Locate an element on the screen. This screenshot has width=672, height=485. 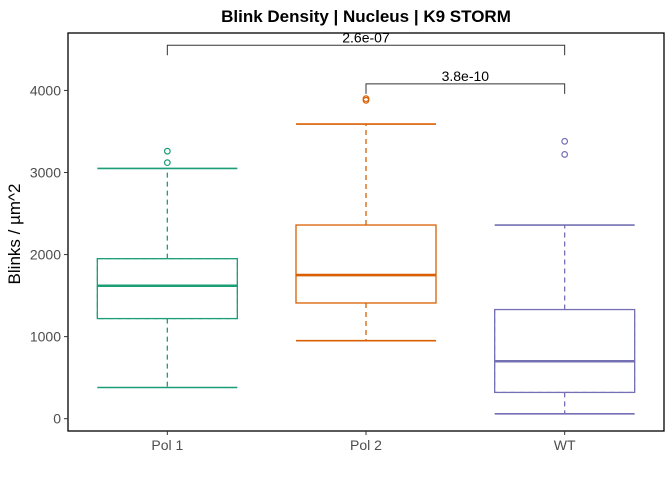
y-axis-label: Blinks / µm^2 is located at coordinates (14, 234).